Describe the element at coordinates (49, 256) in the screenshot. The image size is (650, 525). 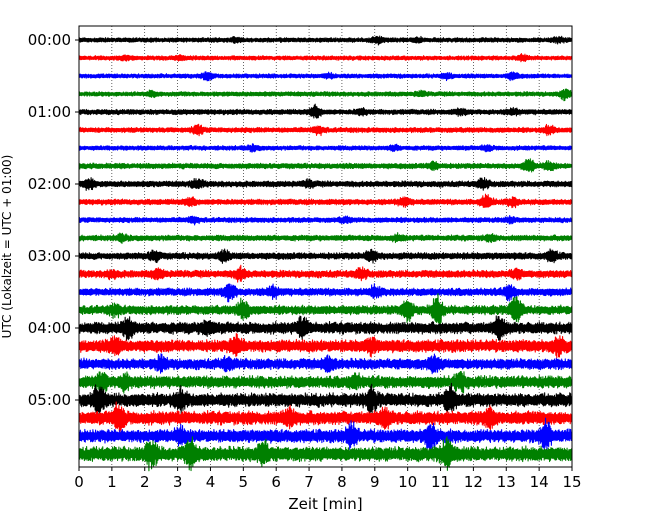
I see `y-tick-label: 03:00` at that location.